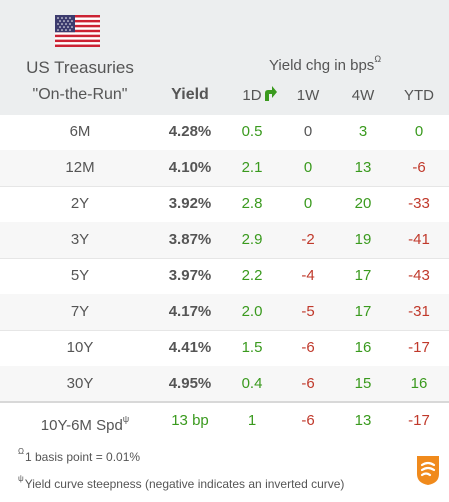 This screenshot has height=502, width=449. I want to click on change-4w-cell: 19, so click(363, 239).